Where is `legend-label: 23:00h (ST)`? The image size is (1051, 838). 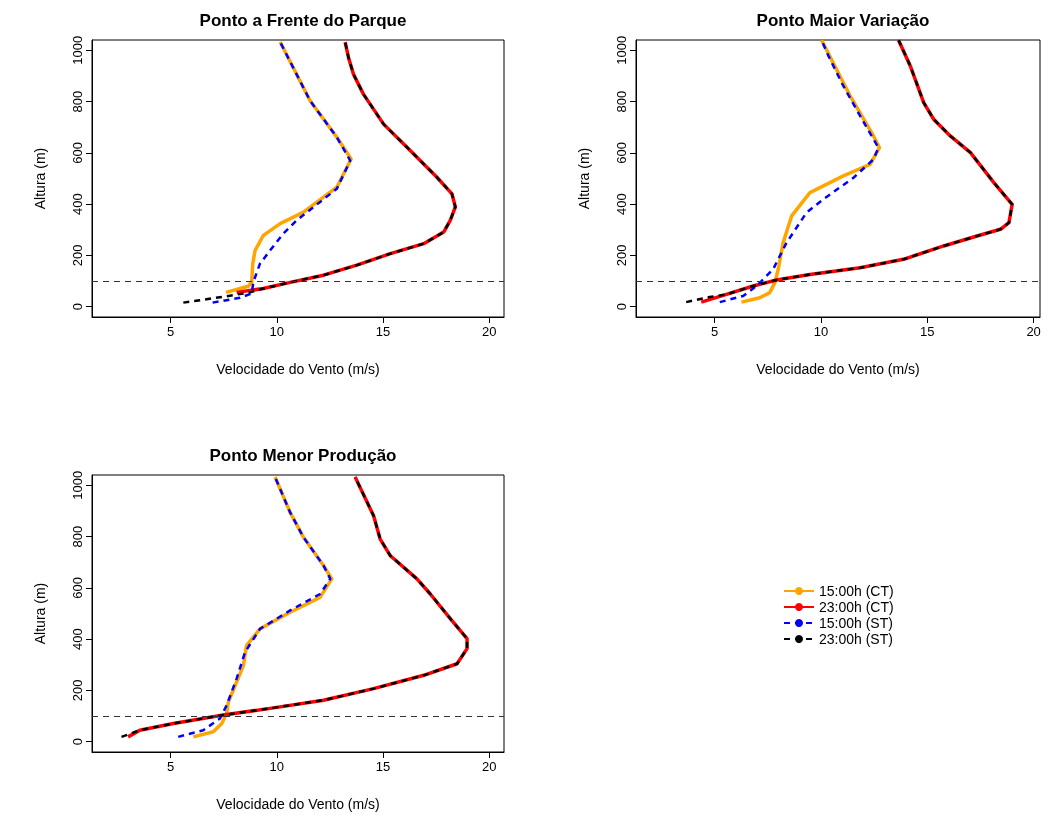 legend-label: 23:00h (ST) is located at coordinates (856, 639).